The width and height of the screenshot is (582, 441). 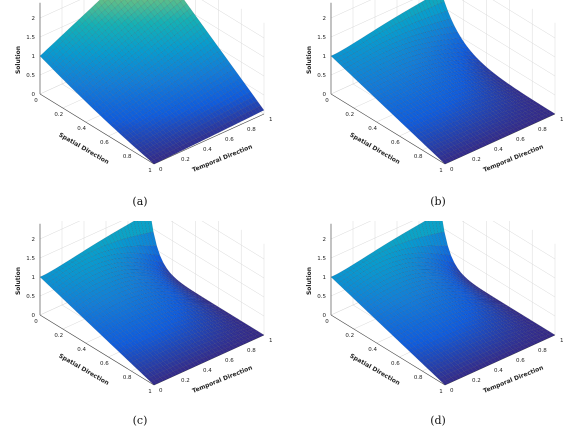 What do you see at coordinates (140, 420) in the screenshot?
I see `caption-c: (c)` at bounding box center [140, 420].